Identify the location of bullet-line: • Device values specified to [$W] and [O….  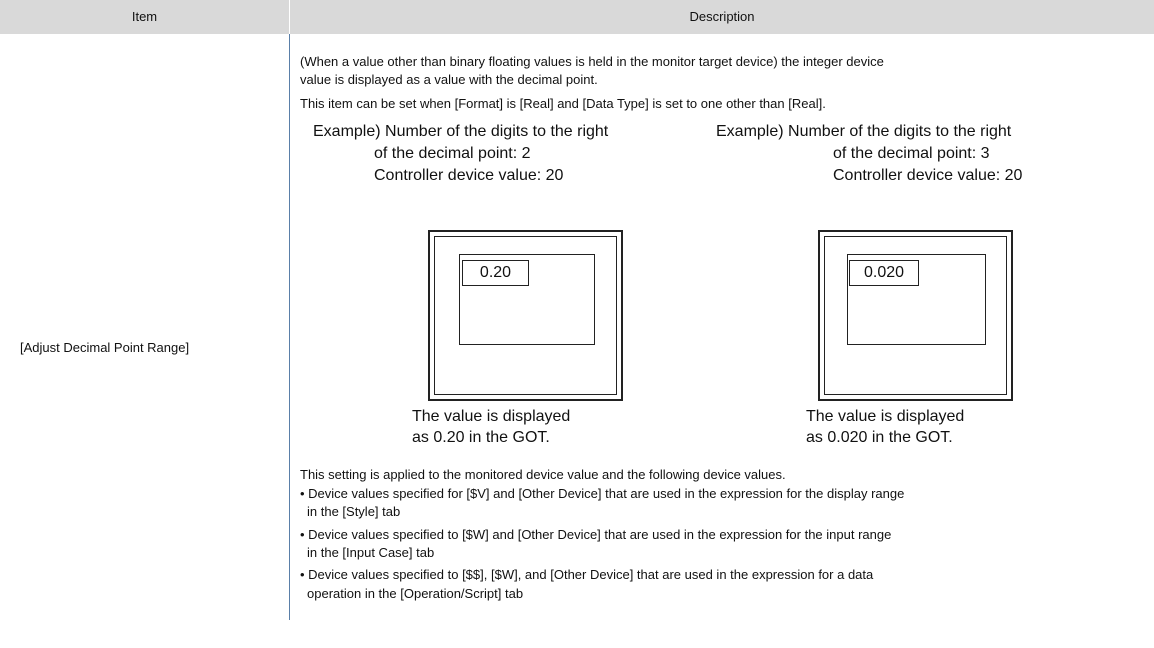
(596, 534).